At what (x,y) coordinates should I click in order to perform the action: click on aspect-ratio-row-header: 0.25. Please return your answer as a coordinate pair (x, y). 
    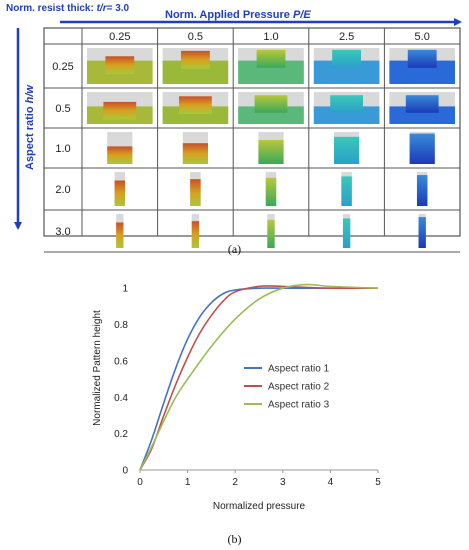
    Looking at the image, I should click on (62, 67).